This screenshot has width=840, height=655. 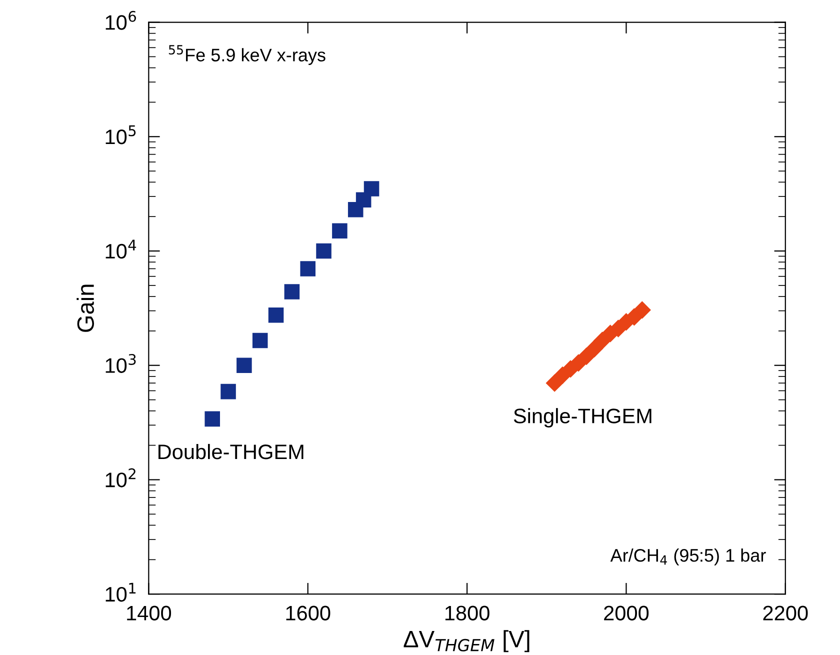 What do you see at coordinates (583, 418) in the screenshot?
I see `series-label: Single-THGEM` at bounding box center [583, 418].